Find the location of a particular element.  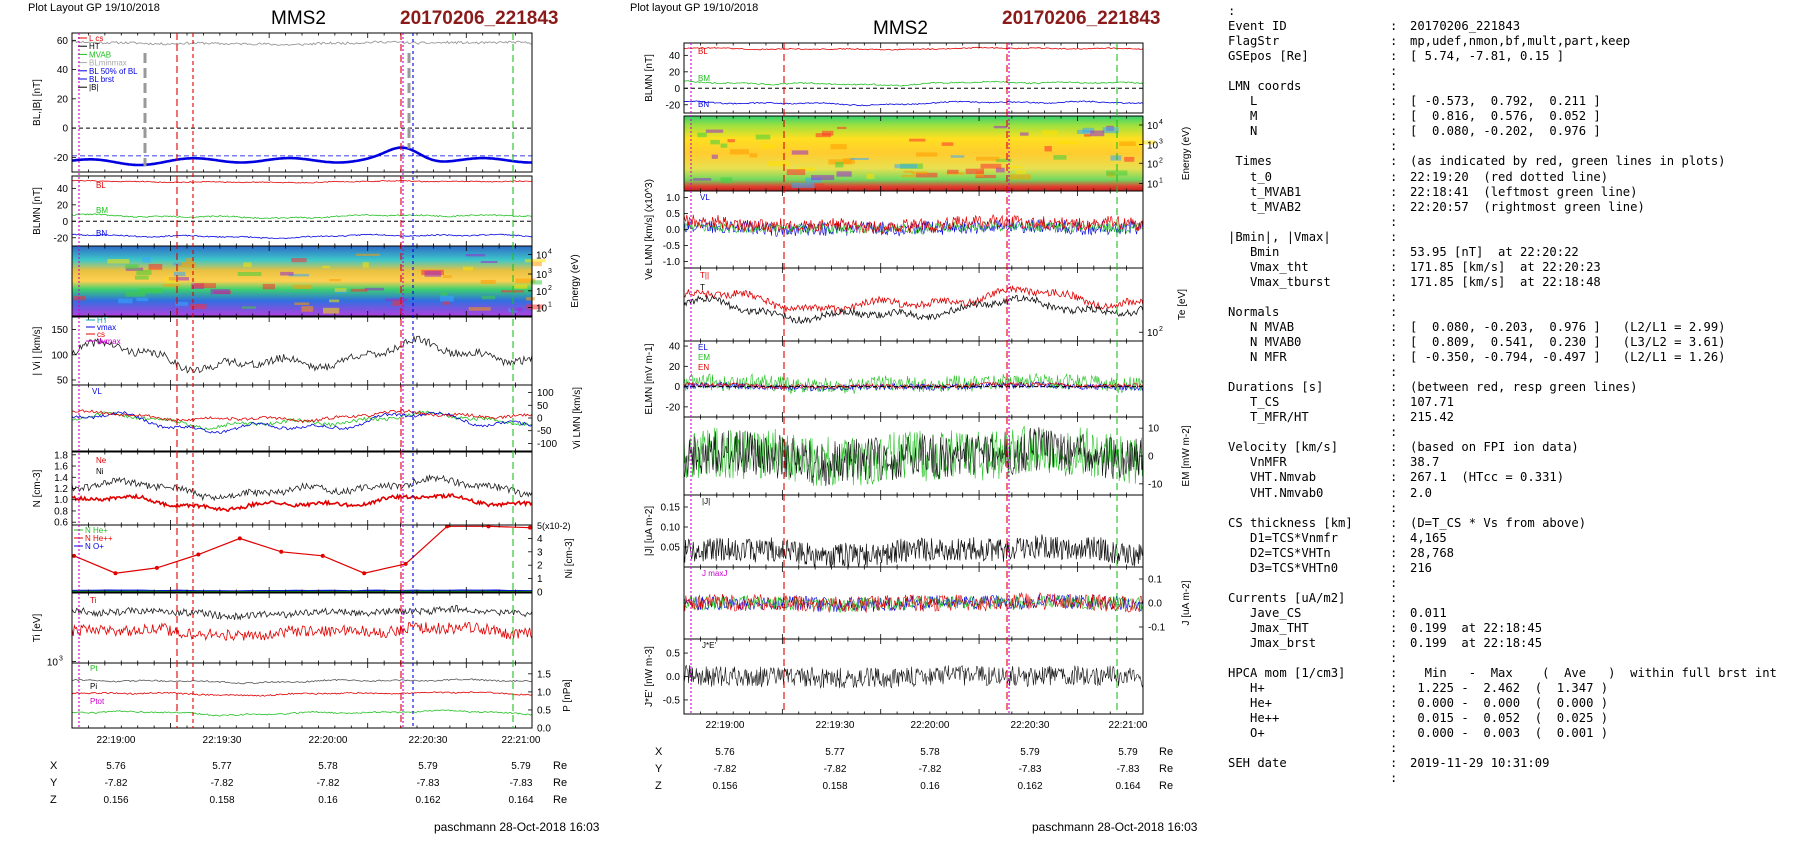

series-line-jm is located at coordinates (913, 603).